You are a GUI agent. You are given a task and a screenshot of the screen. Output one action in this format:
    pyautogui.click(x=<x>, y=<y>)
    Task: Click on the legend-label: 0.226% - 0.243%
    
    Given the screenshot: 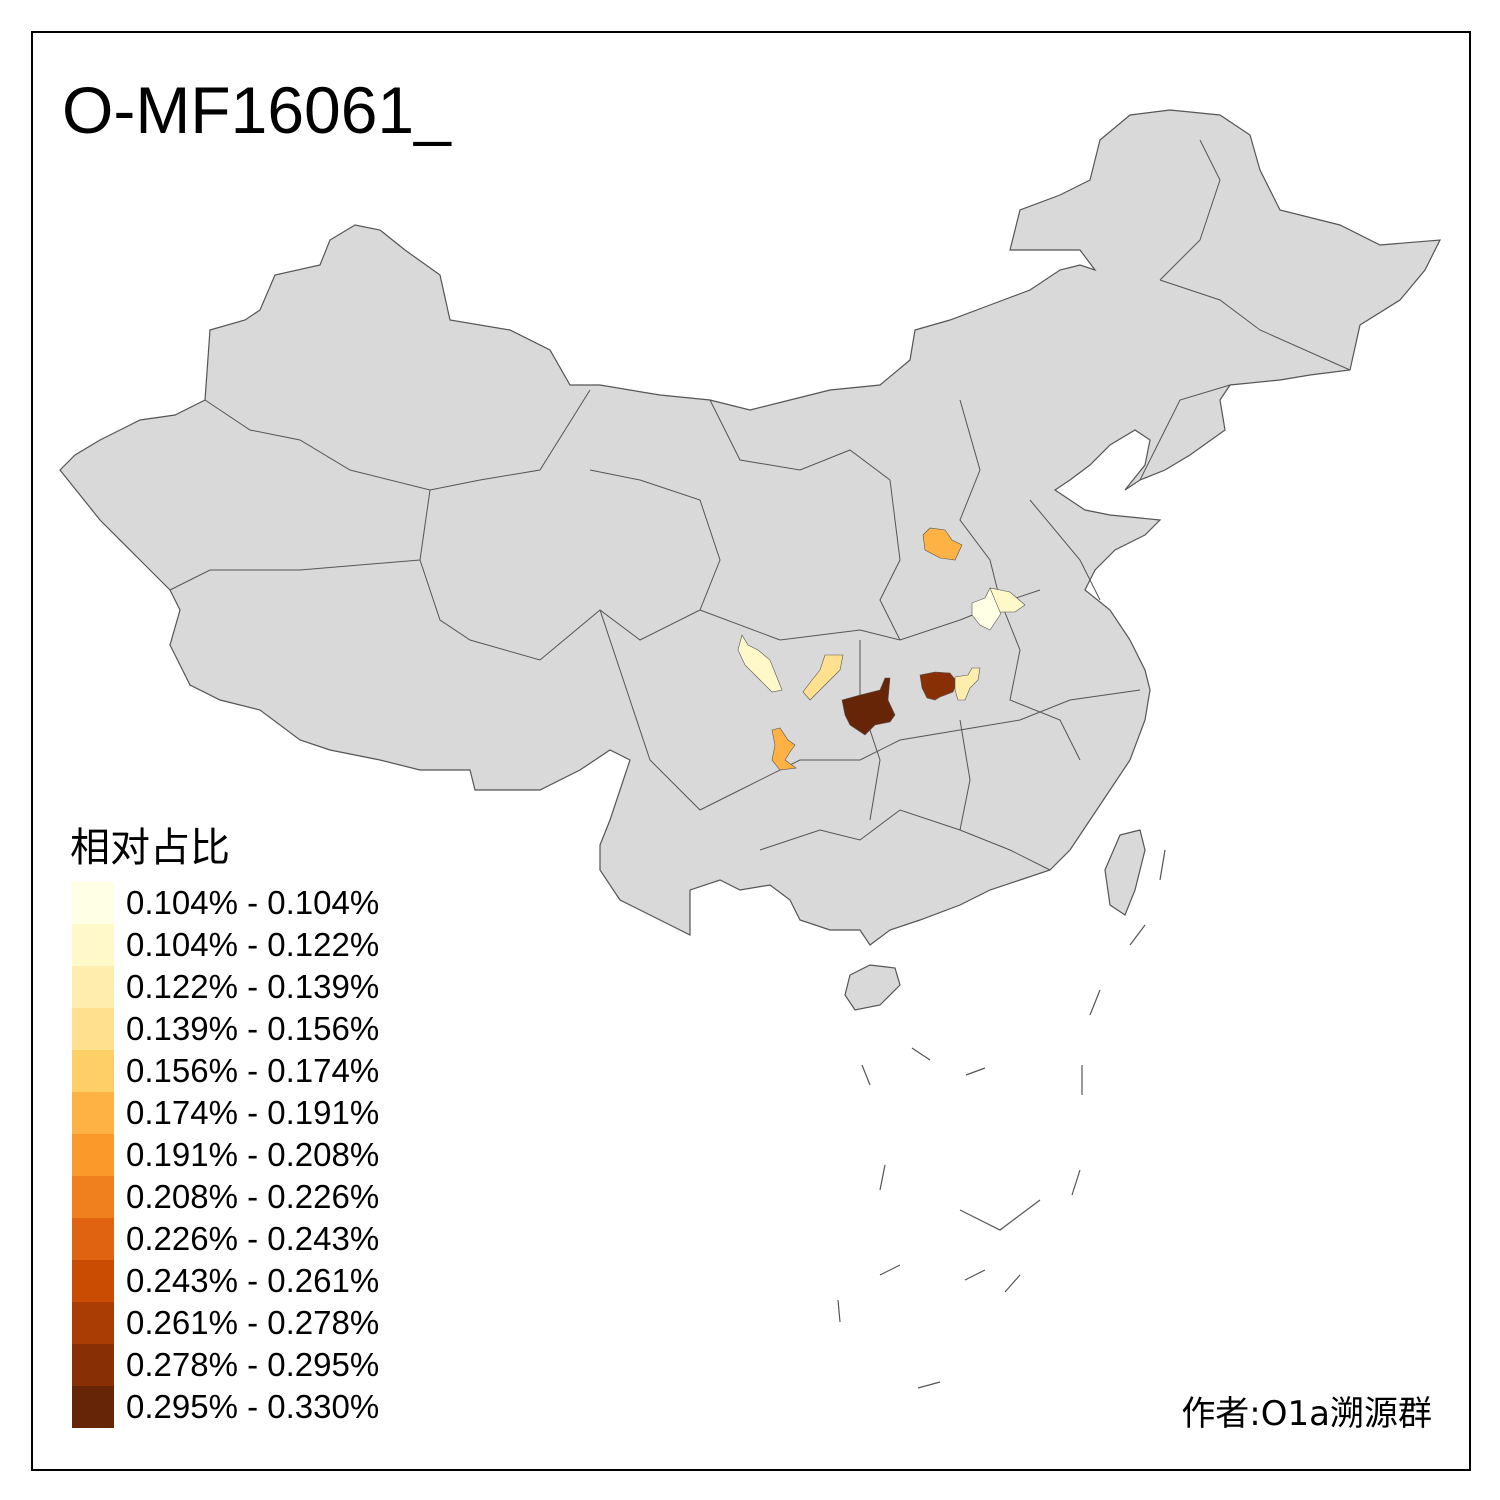 What is the action you would take?
    pyautogui.click(x=253, y=1238)
    